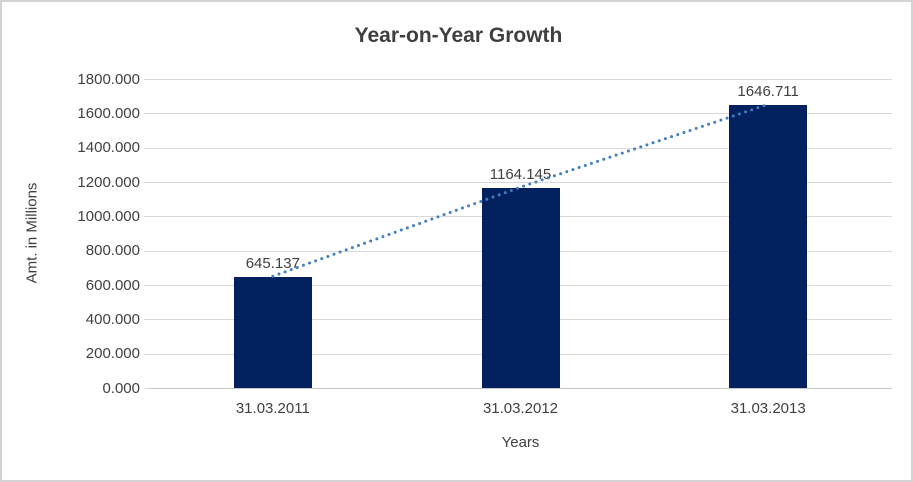 Image resolution: width=913 pixels, height=482 pixels. Describe the element at coordinates (272, 408) in the screenshot. I see `x-tick-label: 31.03.2011` at that location.